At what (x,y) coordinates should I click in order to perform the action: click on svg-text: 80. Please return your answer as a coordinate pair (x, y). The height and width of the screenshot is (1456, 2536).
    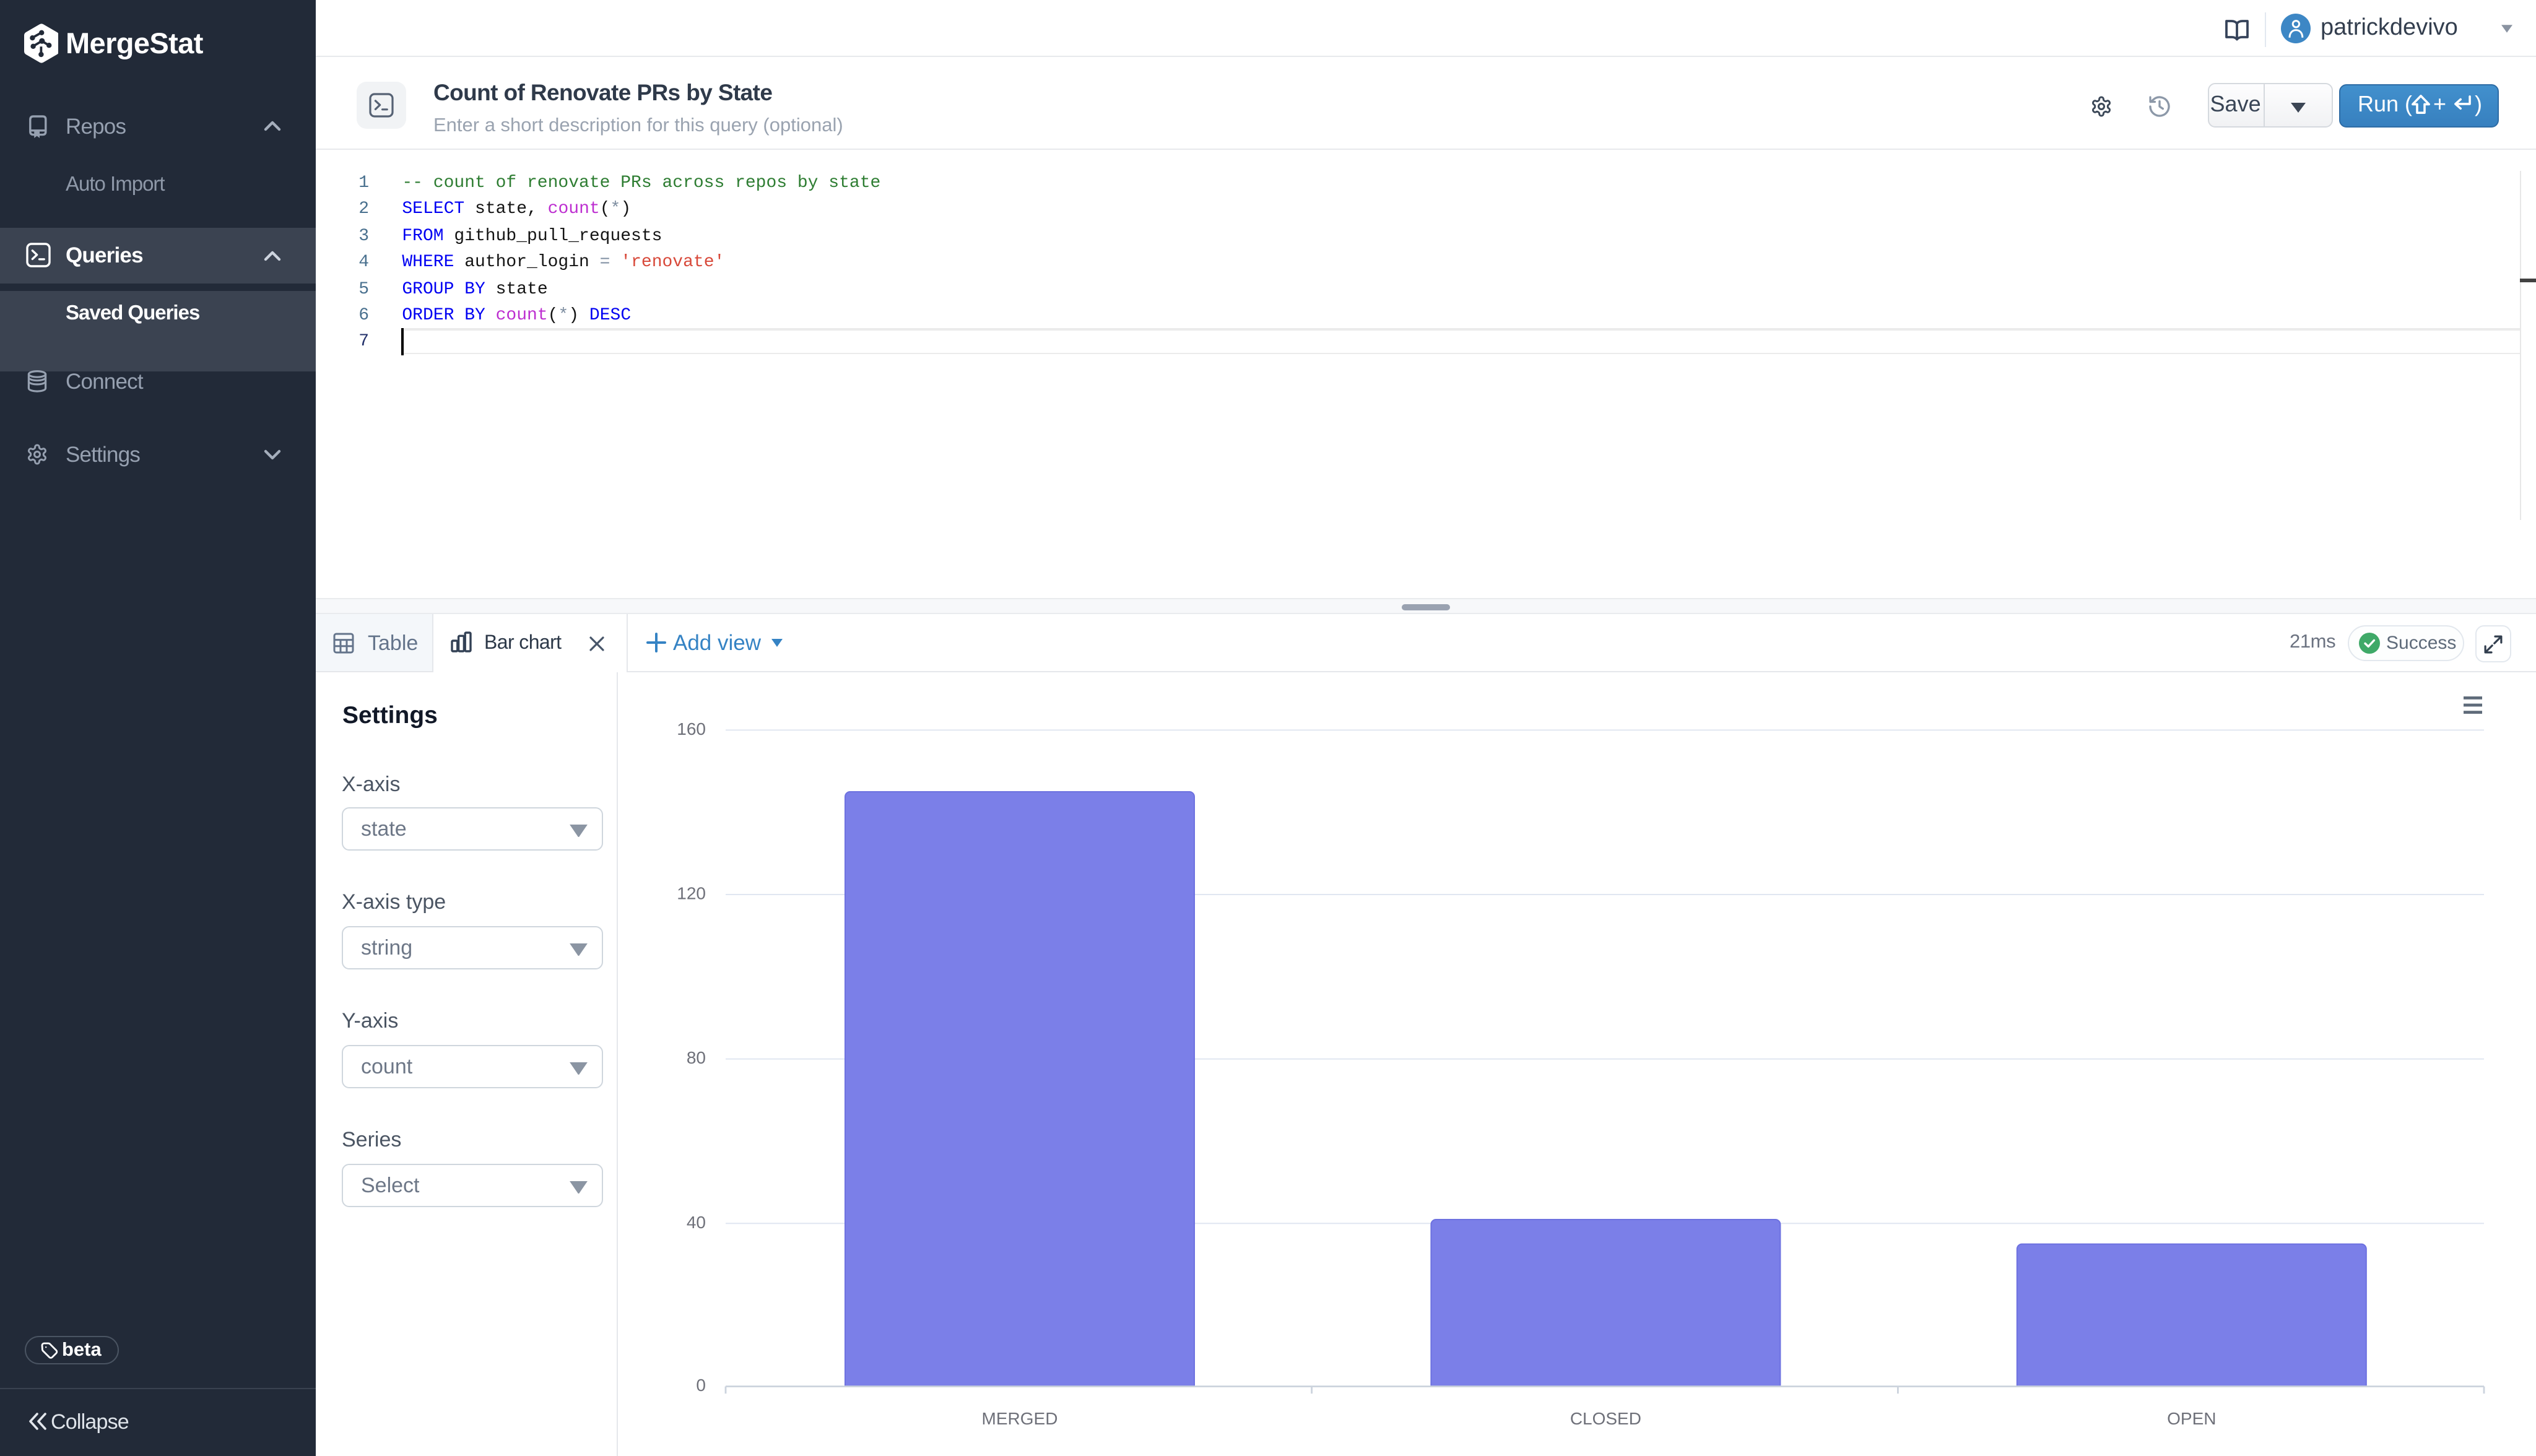
    Looking at the image, I should click on (696, 1057).